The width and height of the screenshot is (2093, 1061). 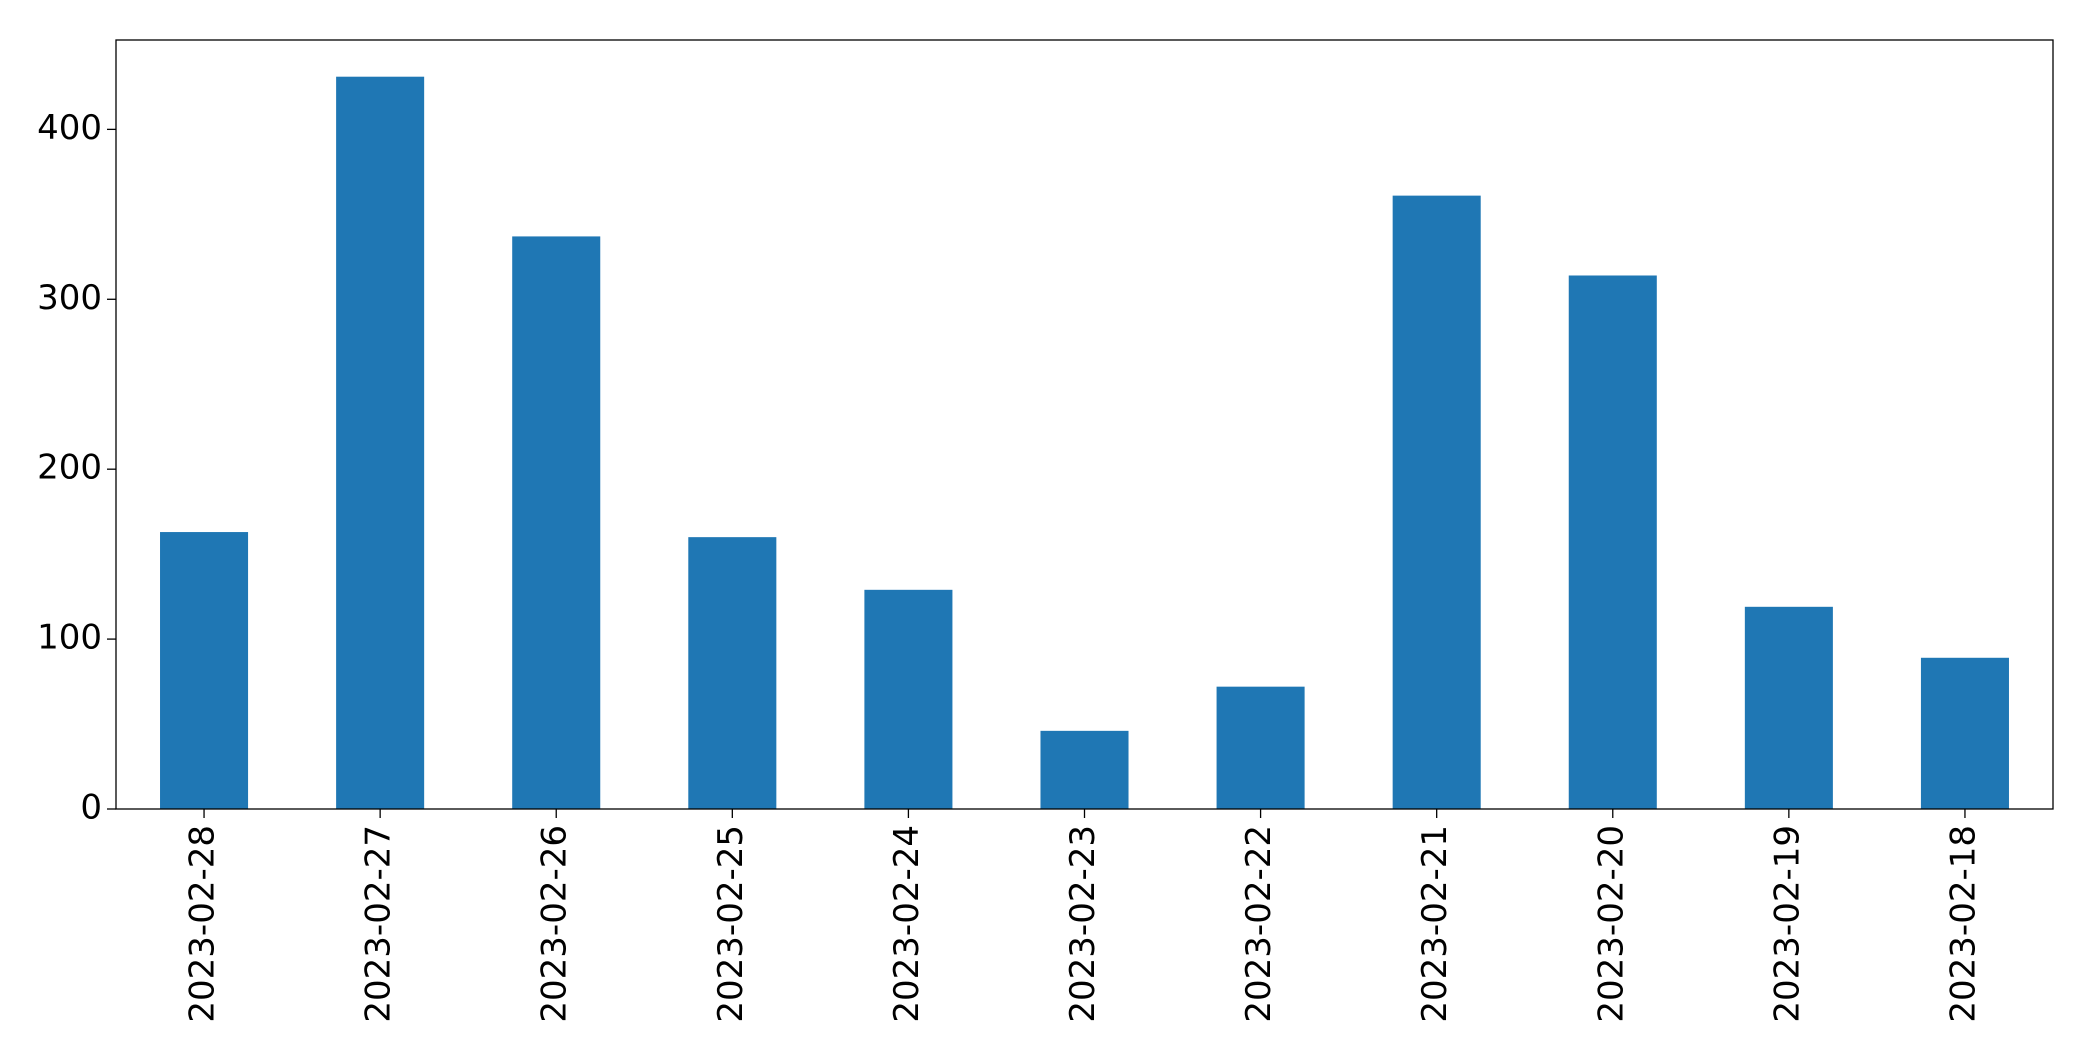 What do you see at coordinates (69, 298) in the screenshot?
I see `y-tick-label: 300` at bounding box center [69, 298].